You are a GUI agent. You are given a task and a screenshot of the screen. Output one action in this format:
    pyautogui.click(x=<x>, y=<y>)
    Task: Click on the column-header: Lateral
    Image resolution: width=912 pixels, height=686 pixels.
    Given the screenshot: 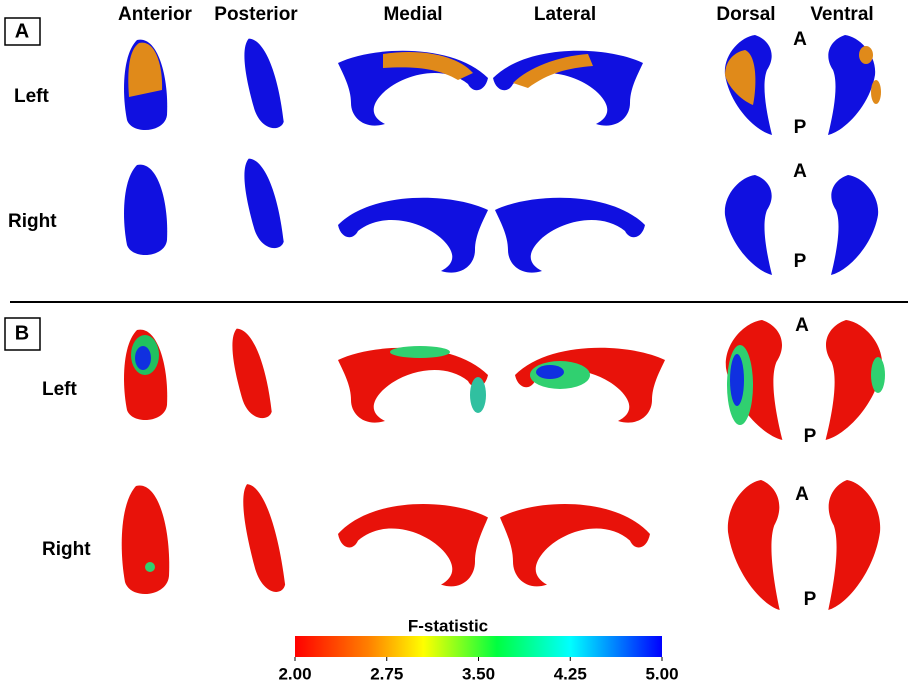 What is the action you would take?
    pyautogui.click(x=565, y=14)
    